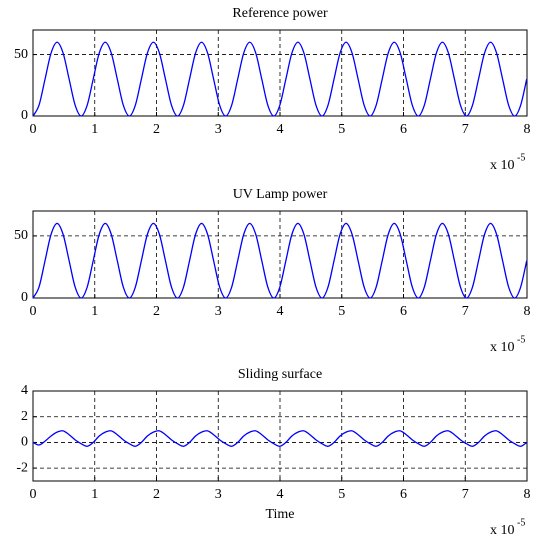 The height and width of the screenshot is (550, 539). I want to click on y-tick-label: 2, so click(24, 416).